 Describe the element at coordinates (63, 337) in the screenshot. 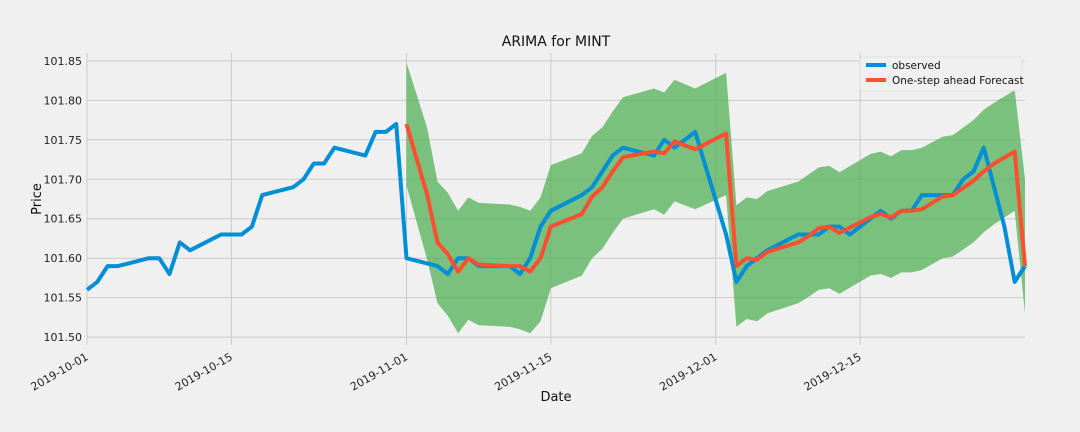

I see `y-tick-label: 101.50` at that location.